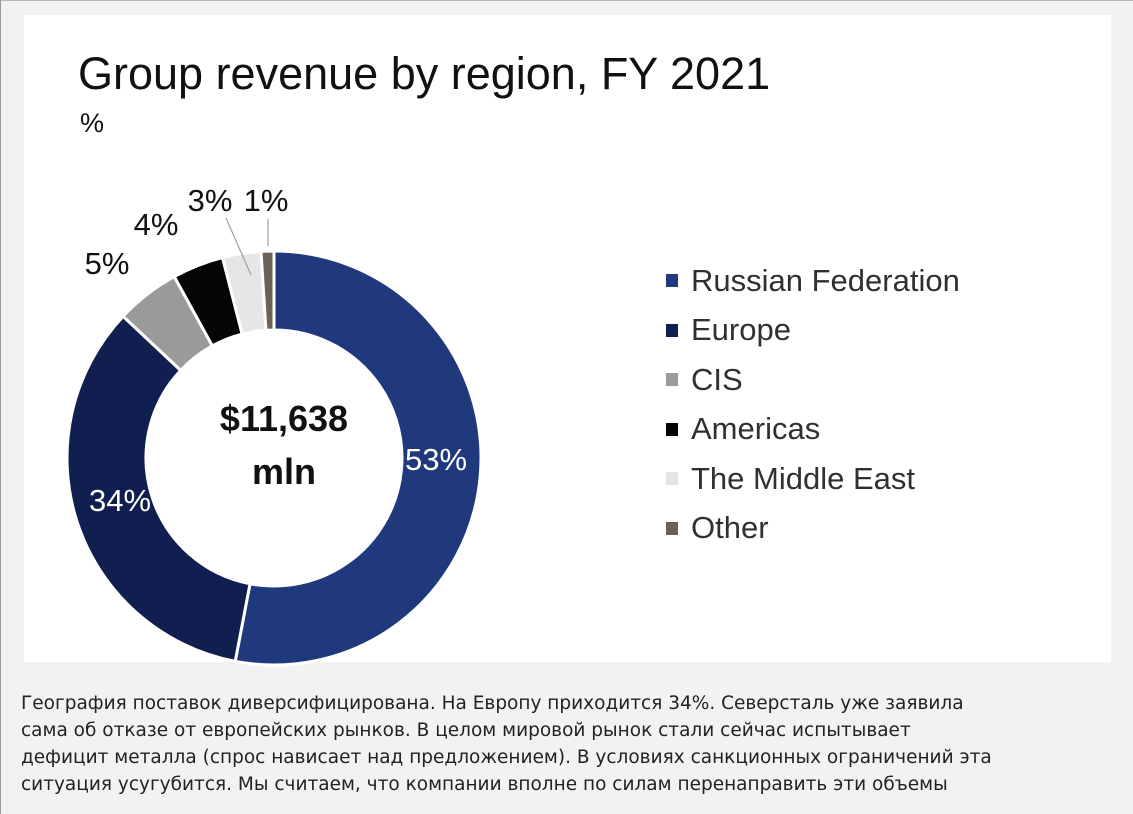  Describe the element at coordinates (436, 459) in the screenshot. I see `value-label-russian-federation: 53%` at that location.